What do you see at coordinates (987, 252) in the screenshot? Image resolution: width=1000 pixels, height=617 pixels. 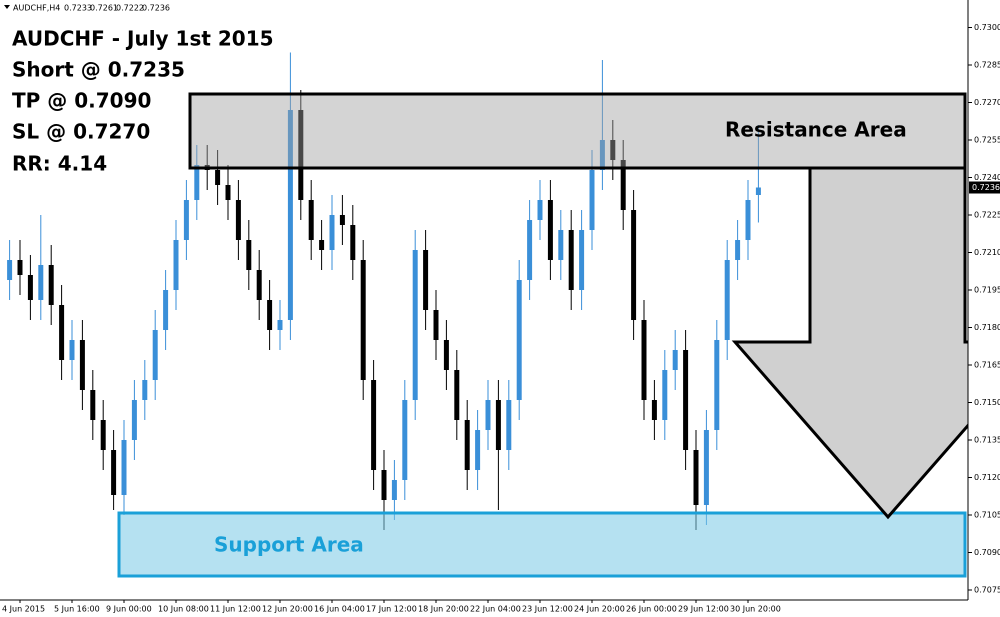 I see `y-tick-label: 0.7210` at bounding box center [987, 252].